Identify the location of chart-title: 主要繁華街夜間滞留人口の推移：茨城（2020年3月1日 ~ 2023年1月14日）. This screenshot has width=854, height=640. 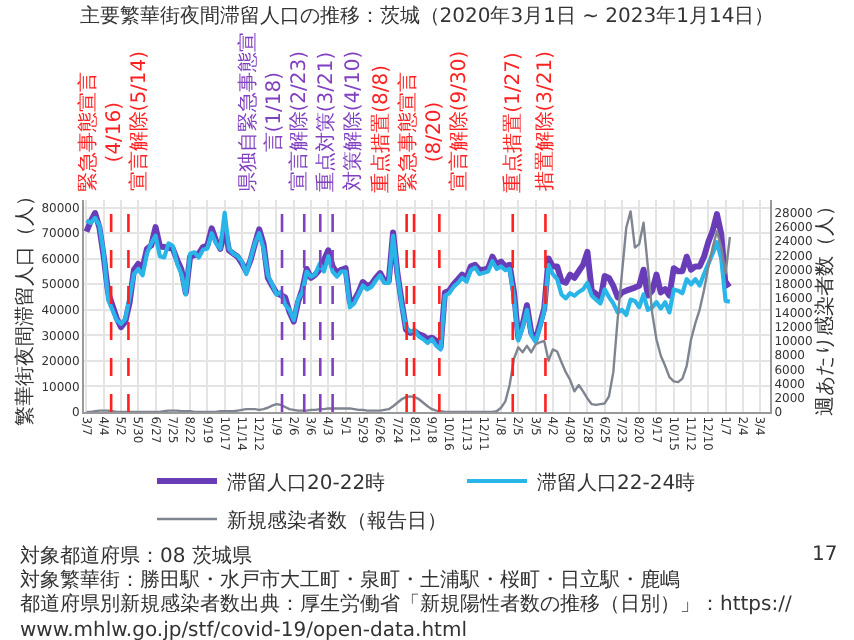
(427, 16).